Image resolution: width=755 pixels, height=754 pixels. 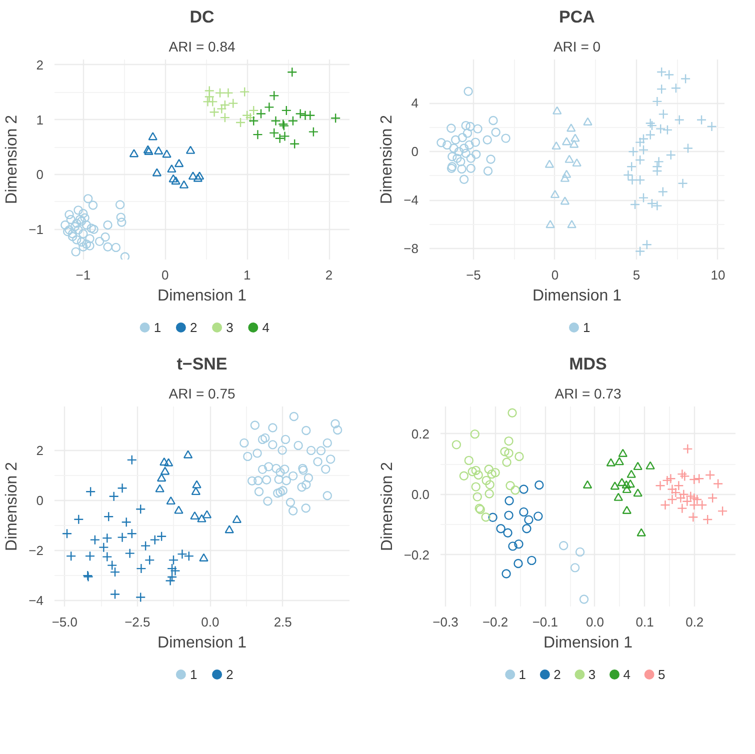 What do you see at coordinates (230, 674) in the screenshot?
I see `legend-label: 2` at bounding box center [230, 674].